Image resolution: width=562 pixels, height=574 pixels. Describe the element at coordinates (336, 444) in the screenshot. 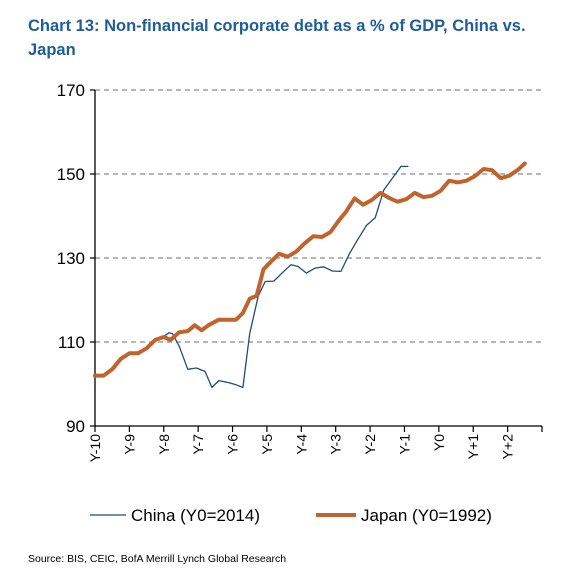

I see `x-tick-label: Y-3` at that location.